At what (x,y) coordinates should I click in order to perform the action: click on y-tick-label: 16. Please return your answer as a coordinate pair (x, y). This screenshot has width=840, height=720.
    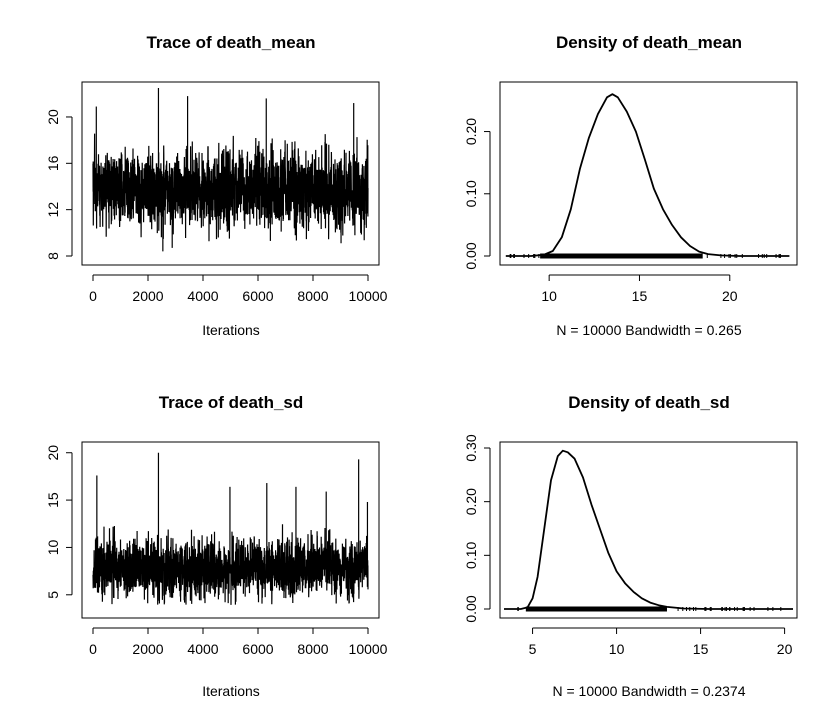
    Looking at the image, I should click on (53, 163).